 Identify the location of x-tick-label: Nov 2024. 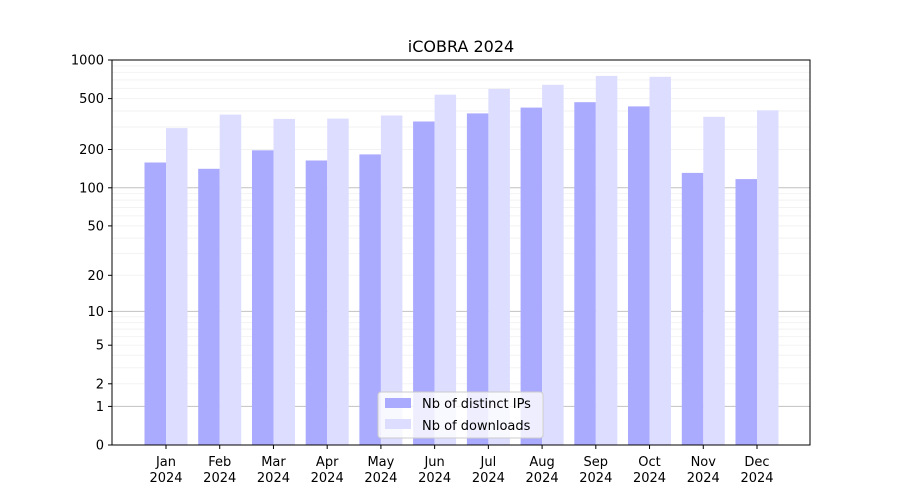
(703, 470).